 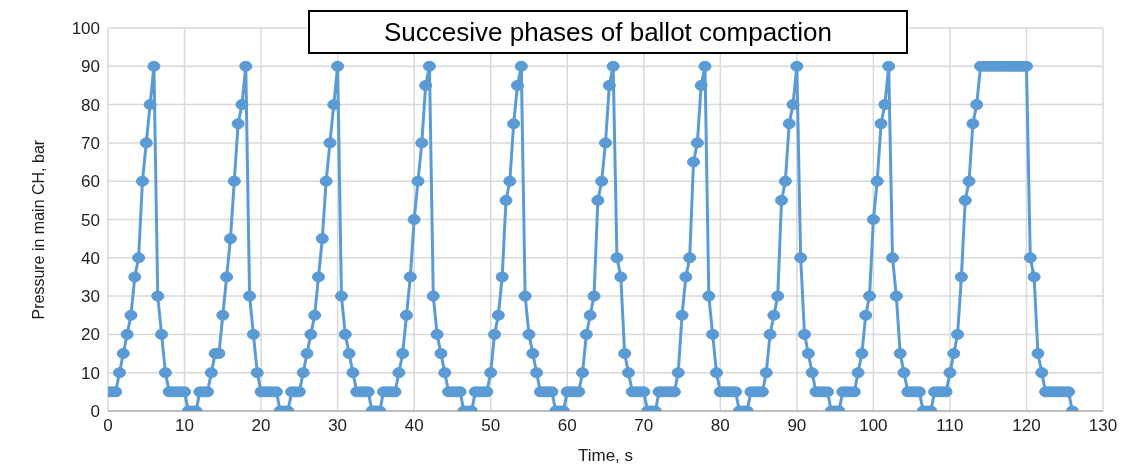 What do you see at coordinates (95, 412) in the screenshot?
I see `y-tick-label: 0` at bounding box center [95, 412].